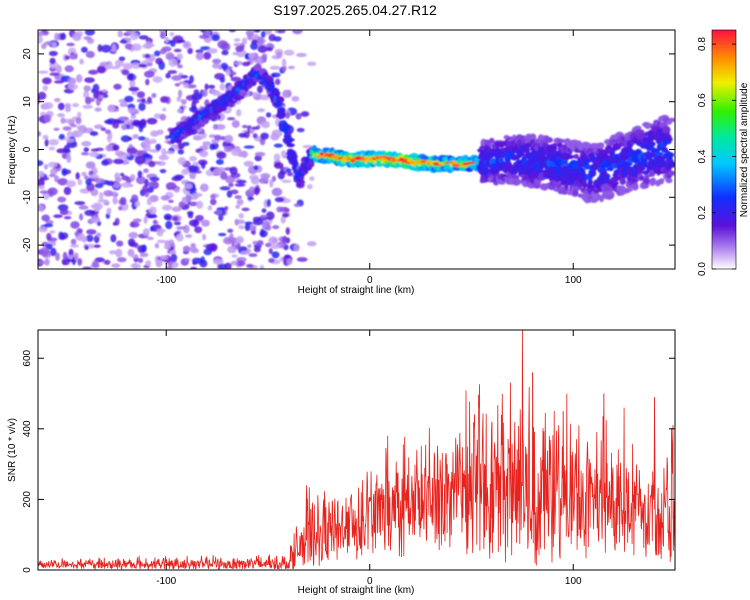  Describe the element at coordinates (27, 499) in the screenshot. I see `snr-y-tick-label: 200` at that location.